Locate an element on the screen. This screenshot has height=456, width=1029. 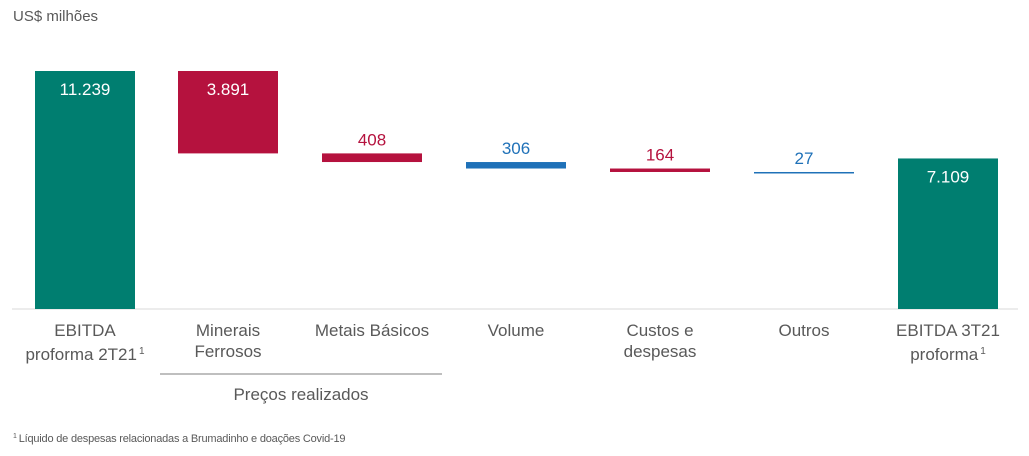
category-label-1: Minerais Ferrosos is located at coordinates (228, 341).